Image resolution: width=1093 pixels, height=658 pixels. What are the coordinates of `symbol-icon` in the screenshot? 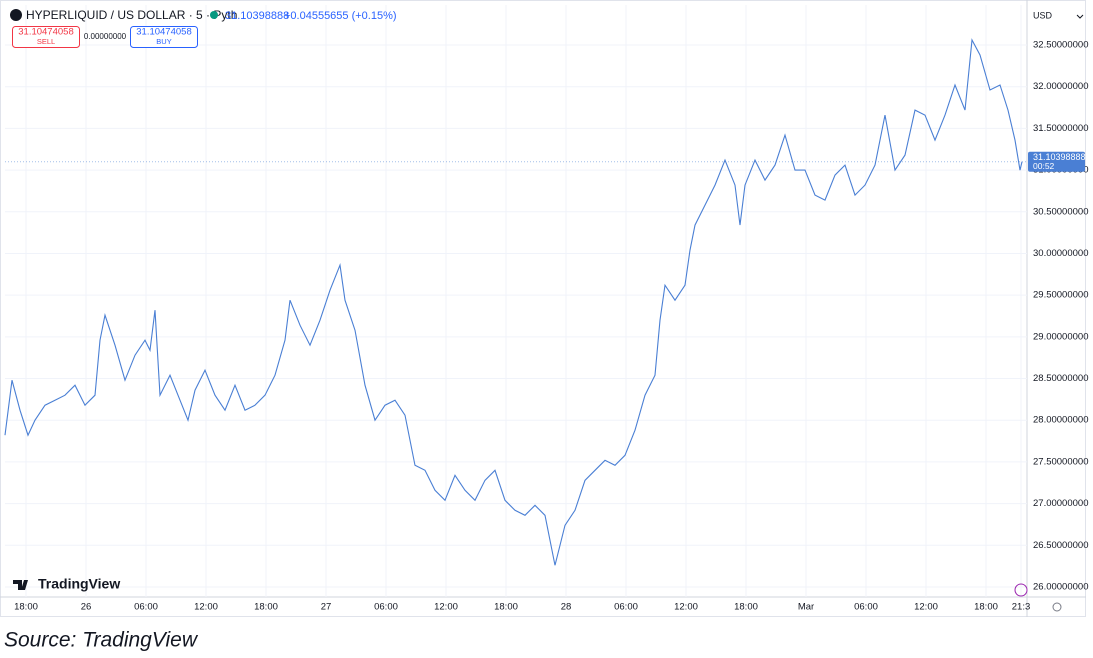 It's located at (16, 15).